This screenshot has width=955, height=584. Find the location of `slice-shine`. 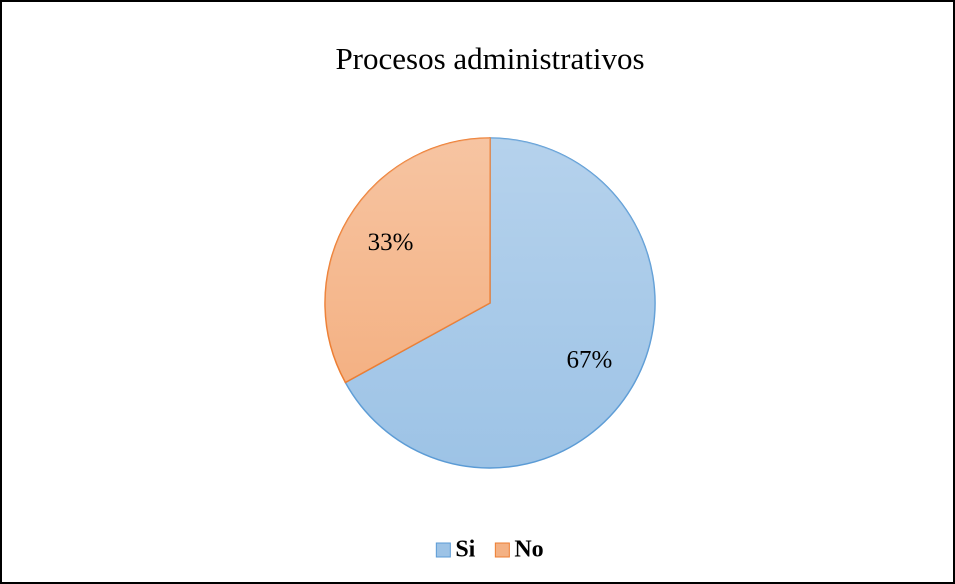

slice-shine is located at coordinates (407, 260).